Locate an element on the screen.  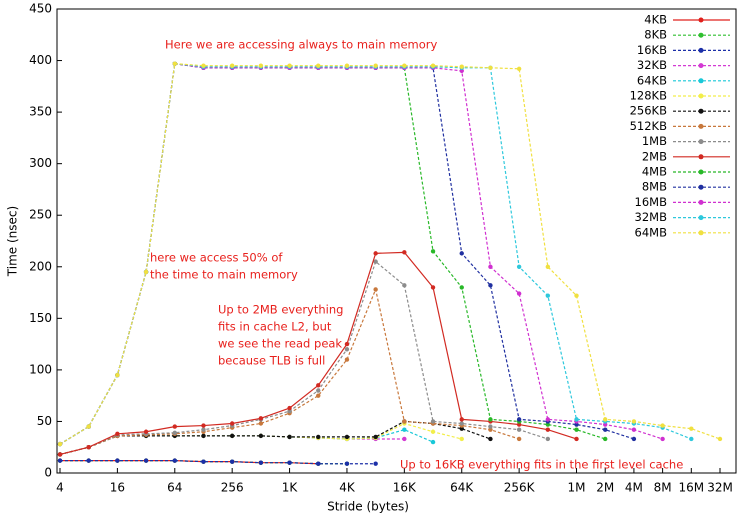
legend-label: 2MB is located at coordinates (654, 156).